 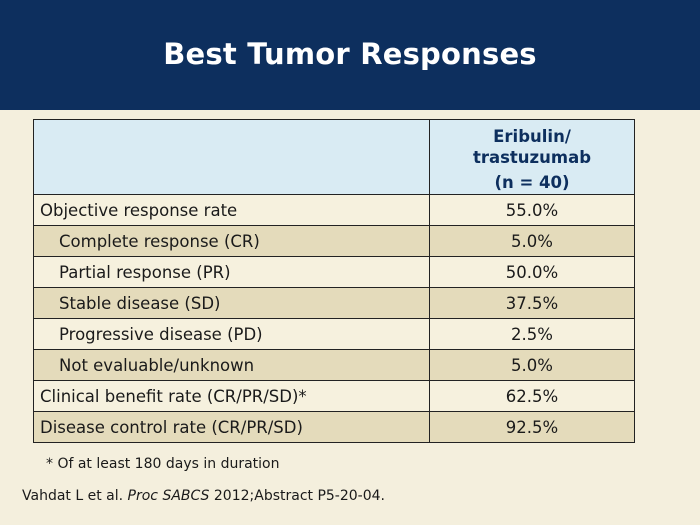 I want to click on row-value: 62.5%, so click(x=532, y=396).